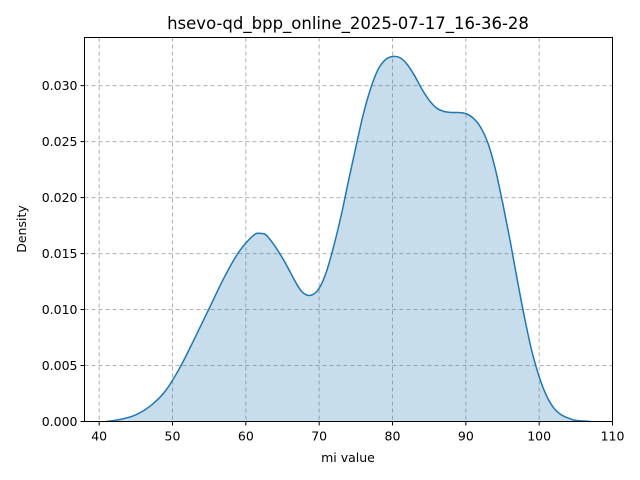  I want to click on y-tick-label: 0.025, so click(60, 141).